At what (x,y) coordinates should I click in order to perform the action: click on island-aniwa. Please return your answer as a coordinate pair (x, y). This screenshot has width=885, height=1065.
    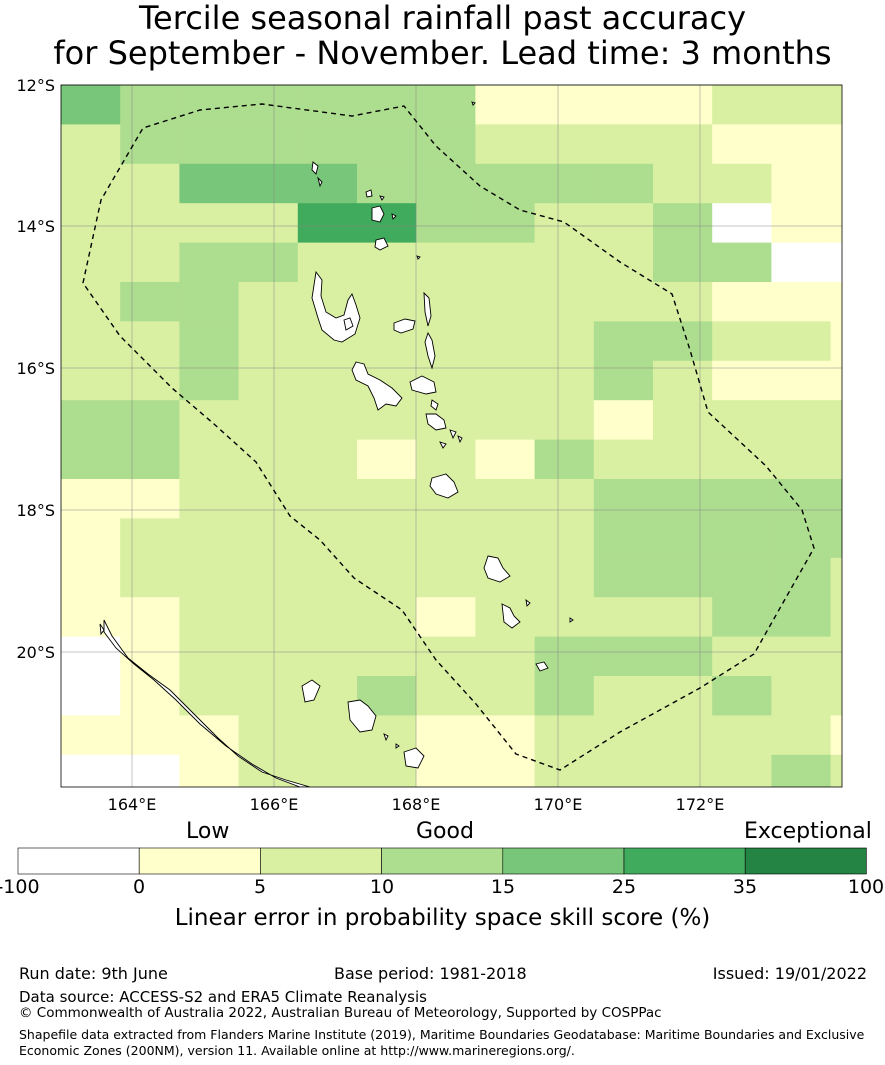
    Looking at the image, I should click on (528, 602).